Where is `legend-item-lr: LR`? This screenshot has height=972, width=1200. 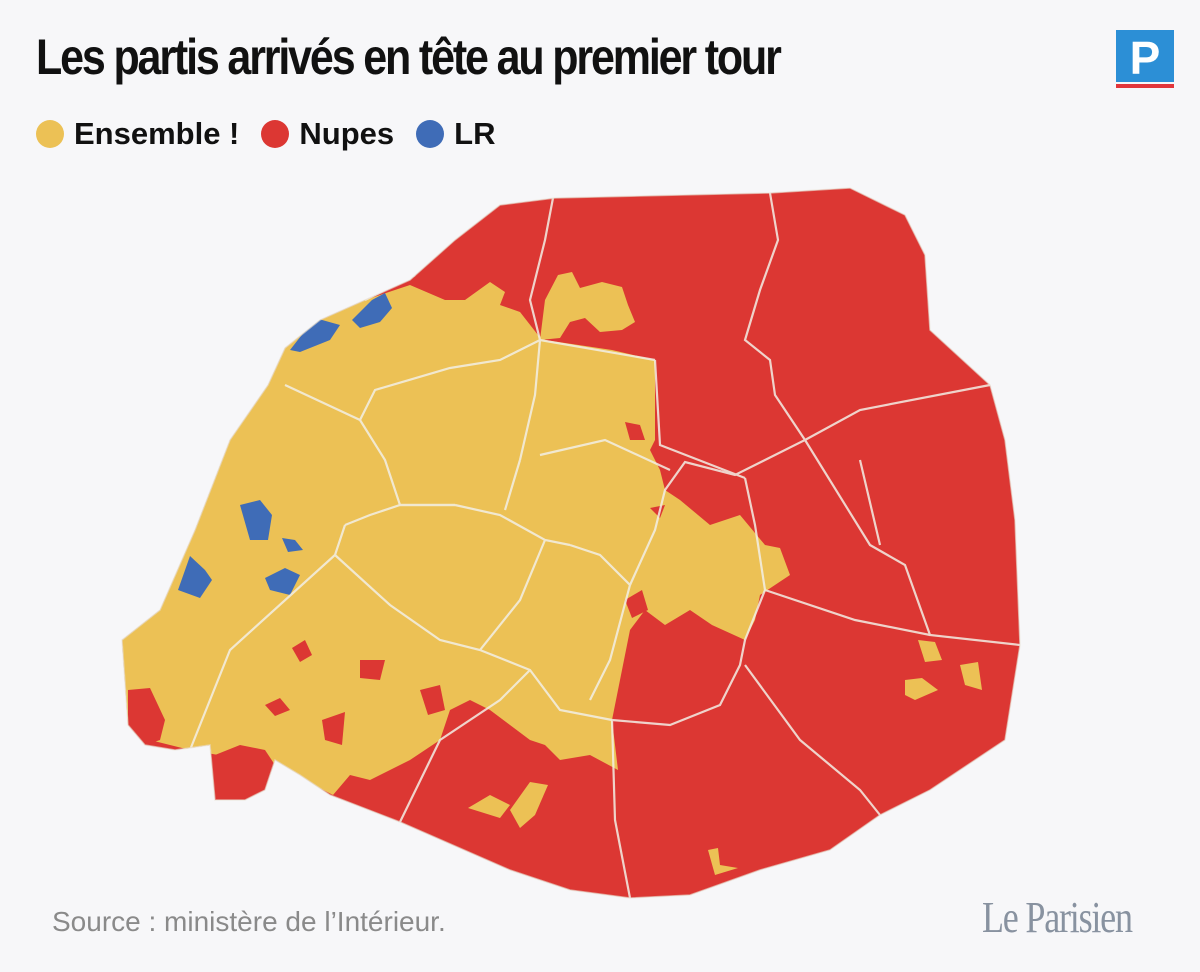 legend-item-lr: LR is located at coordinates (455, 134).